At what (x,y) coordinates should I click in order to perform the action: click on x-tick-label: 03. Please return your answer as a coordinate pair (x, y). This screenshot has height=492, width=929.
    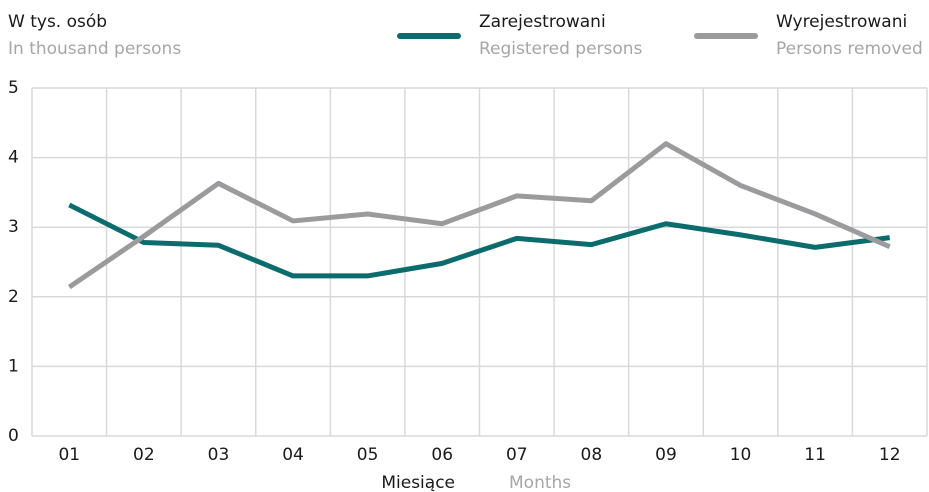
    Looking at the image, I should click on (219, 455).